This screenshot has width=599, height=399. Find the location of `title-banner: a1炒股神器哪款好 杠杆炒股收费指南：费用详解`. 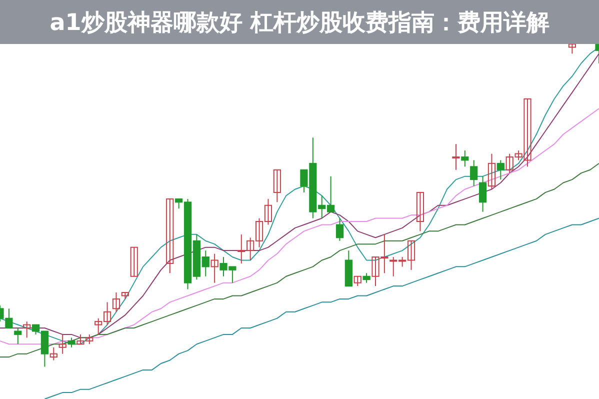

title-banner: a1炒股神器哪款好 杠杆炒股收费指南：费用详解 is located at coordinates (299, 22).